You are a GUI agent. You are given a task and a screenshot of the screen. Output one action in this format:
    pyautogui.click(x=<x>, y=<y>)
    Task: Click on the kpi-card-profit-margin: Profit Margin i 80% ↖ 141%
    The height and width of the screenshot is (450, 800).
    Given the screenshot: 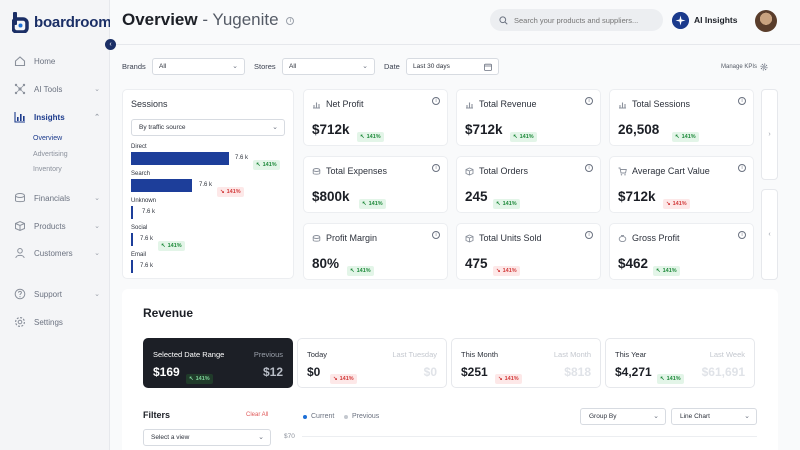 What is the action you would take?
    pyautogui.click(x=375, y=251)
    